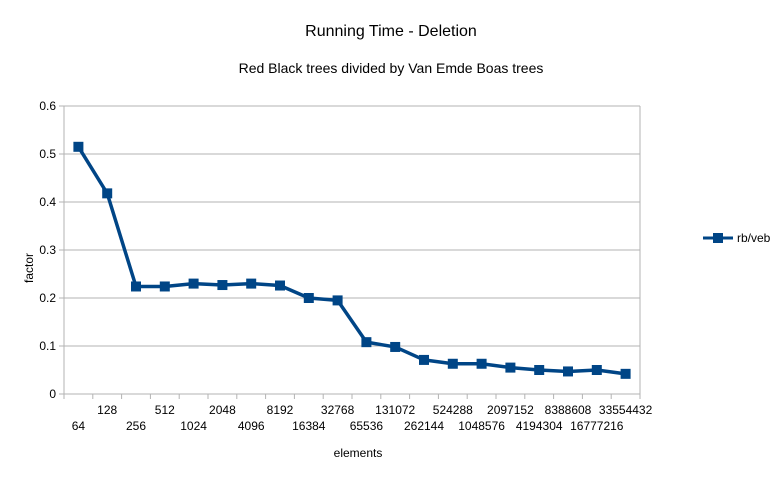 The height and width of the screenshot is (479, 782). What do you see at coordinates (47, 202) in the screenshot?
I see `y-tick-label: 0.4` at bounding box center [47, 202].